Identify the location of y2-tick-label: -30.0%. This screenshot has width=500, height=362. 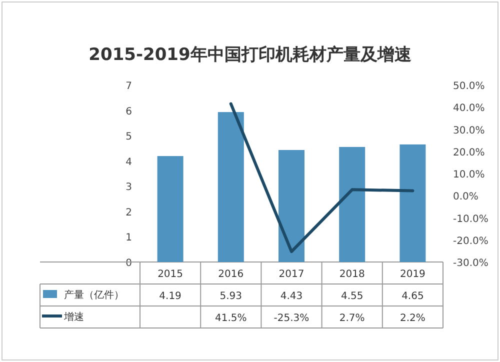
(470, 263).